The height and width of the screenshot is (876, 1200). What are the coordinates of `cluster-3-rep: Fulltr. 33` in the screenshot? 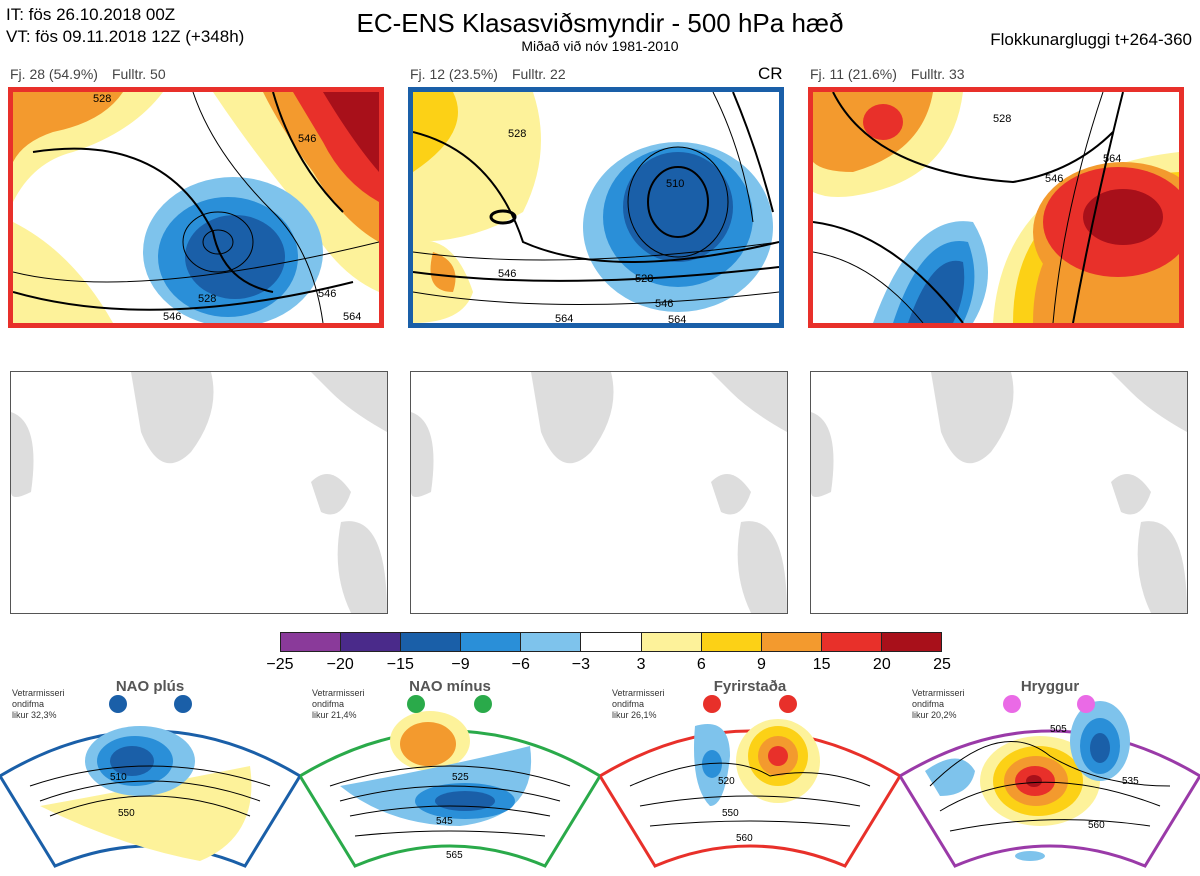 It's located at (937, 74).